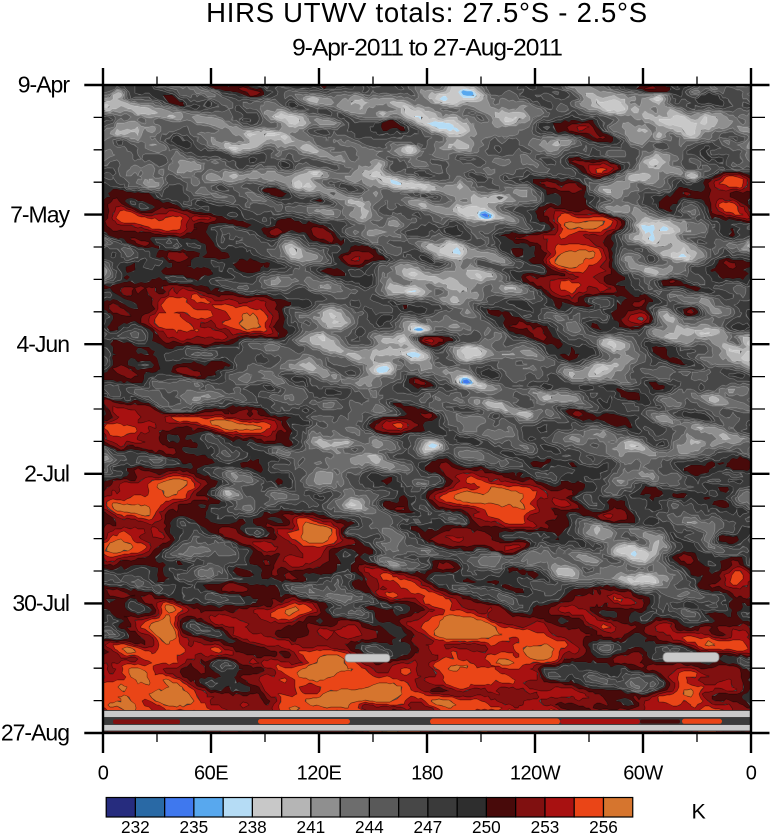 This screenshot has height=834, width=770. I want to click on svg-text: 4-Jun, so click(42, 344).